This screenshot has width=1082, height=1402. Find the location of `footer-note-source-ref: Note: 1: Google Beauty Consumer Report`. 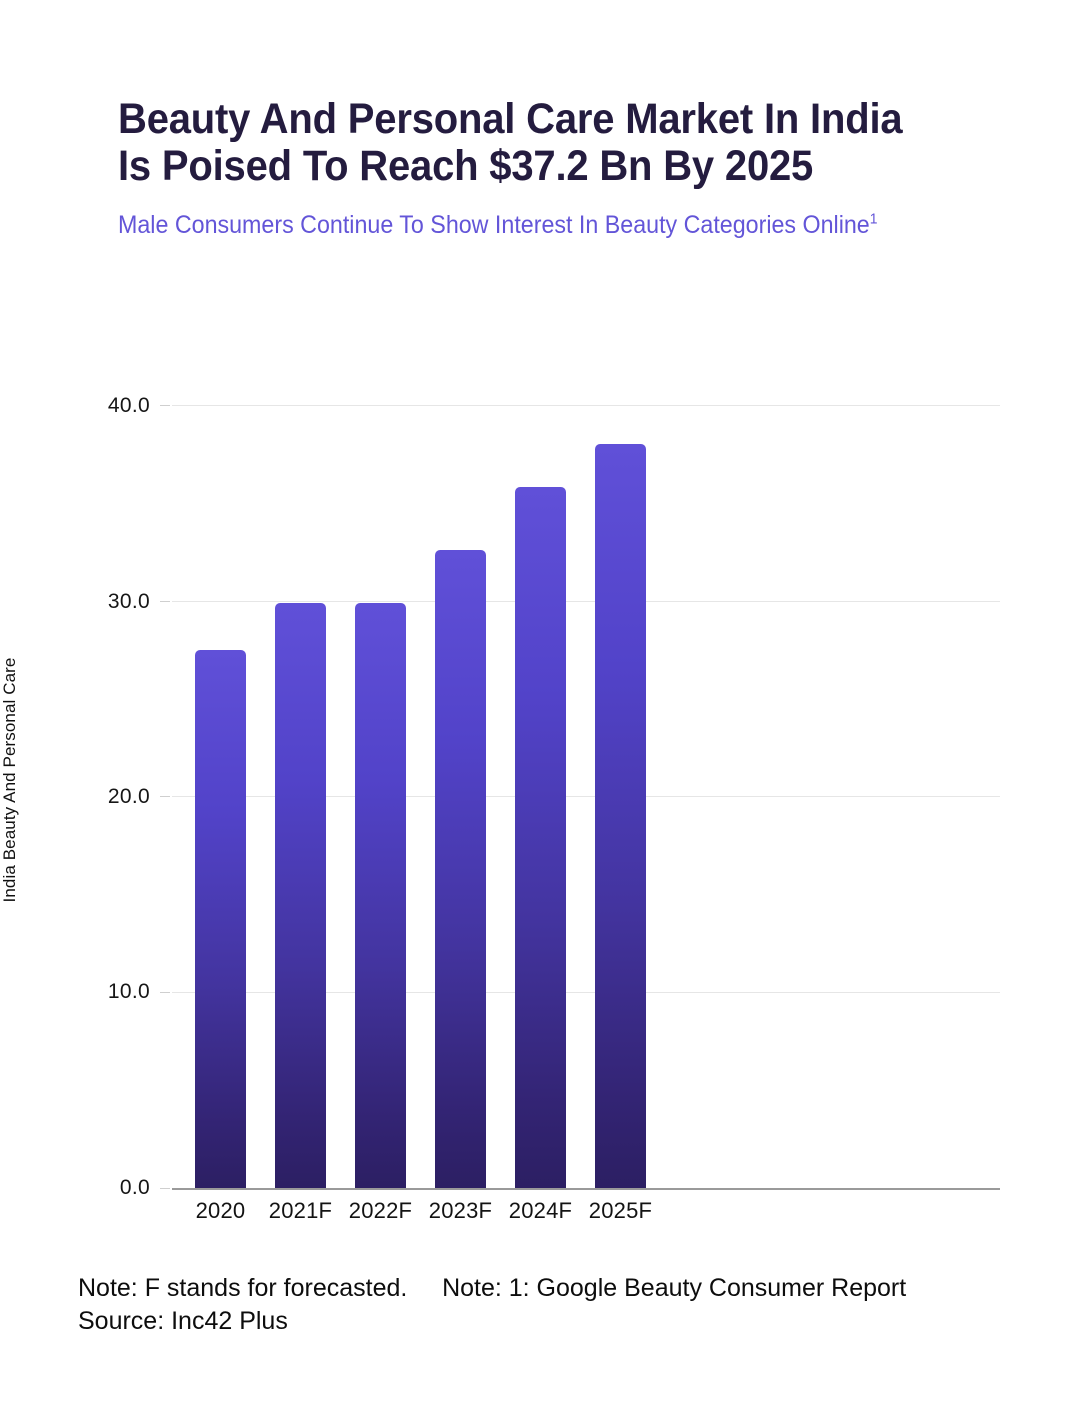

footer-note-source-ref: Note: 1: Google Beauty Consumer Report is located at coordinates (674, 1288).